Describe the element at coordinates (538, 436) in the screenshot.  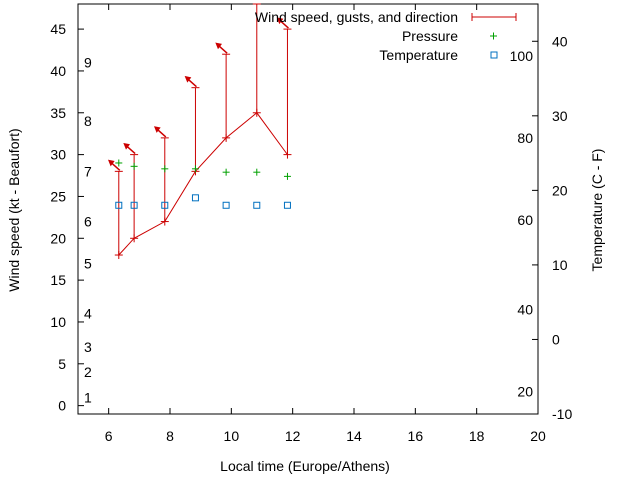
I see `x-tick-label: 20` at that location.